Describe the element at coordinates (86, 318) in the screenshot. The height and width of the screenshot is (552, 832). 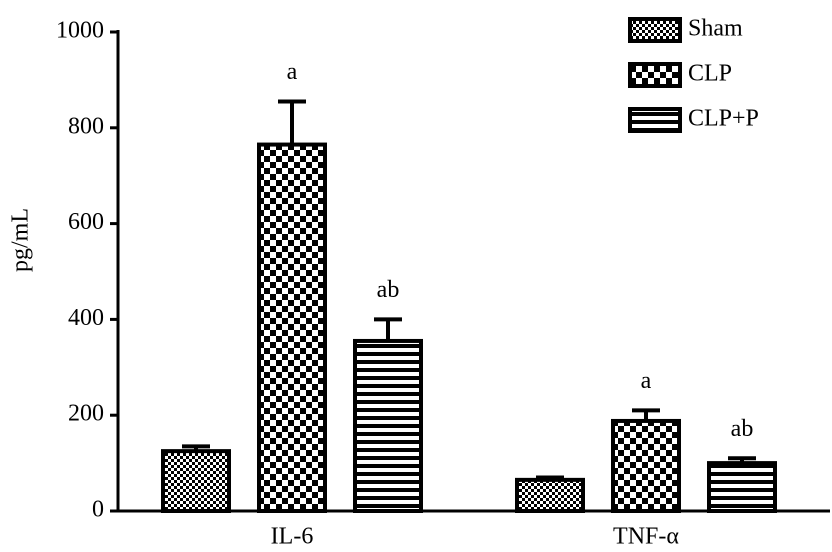
I see `y-tick-label: 400` at that location.